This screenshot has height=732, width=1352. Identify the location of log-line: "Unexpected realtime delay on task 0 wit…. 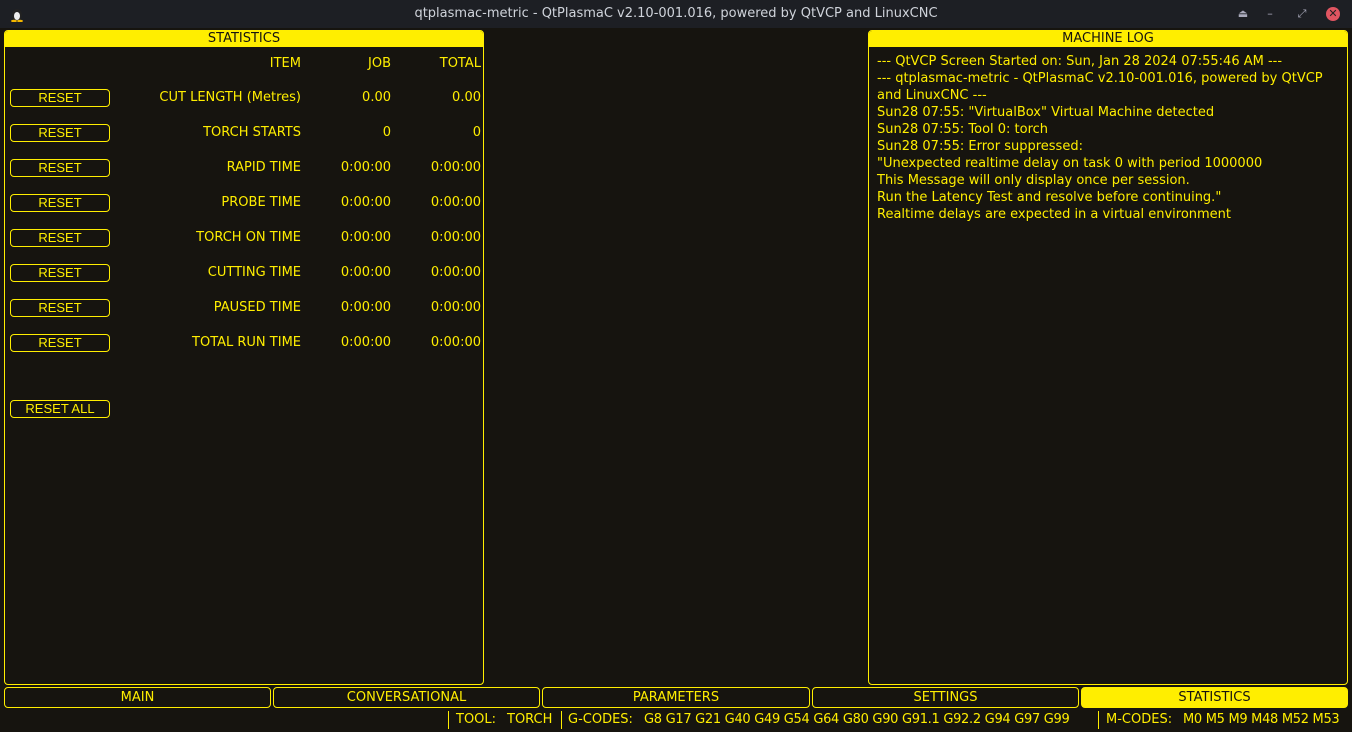
(1070, 163).